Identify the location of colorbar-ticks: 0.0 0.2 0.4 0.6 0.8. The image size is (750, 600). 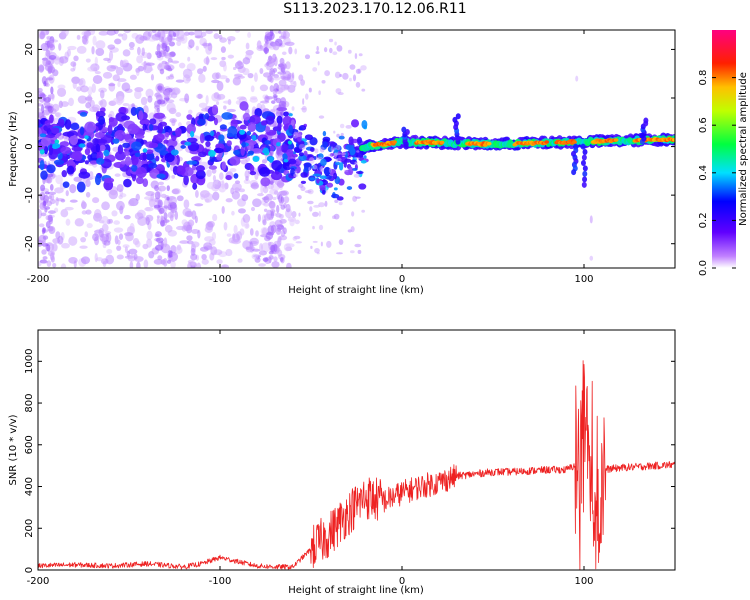
(717, 173).